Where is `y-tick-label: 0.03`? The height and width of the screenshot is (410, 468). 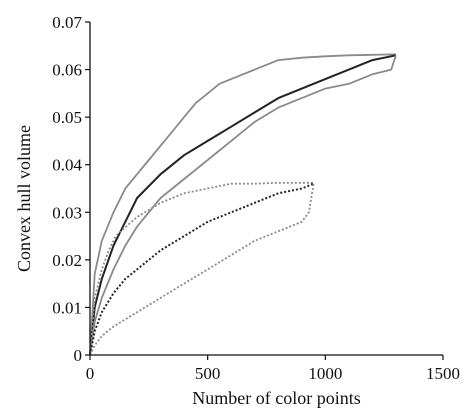 y-tick-label: 0.03 is located at coordinates (67, 212).